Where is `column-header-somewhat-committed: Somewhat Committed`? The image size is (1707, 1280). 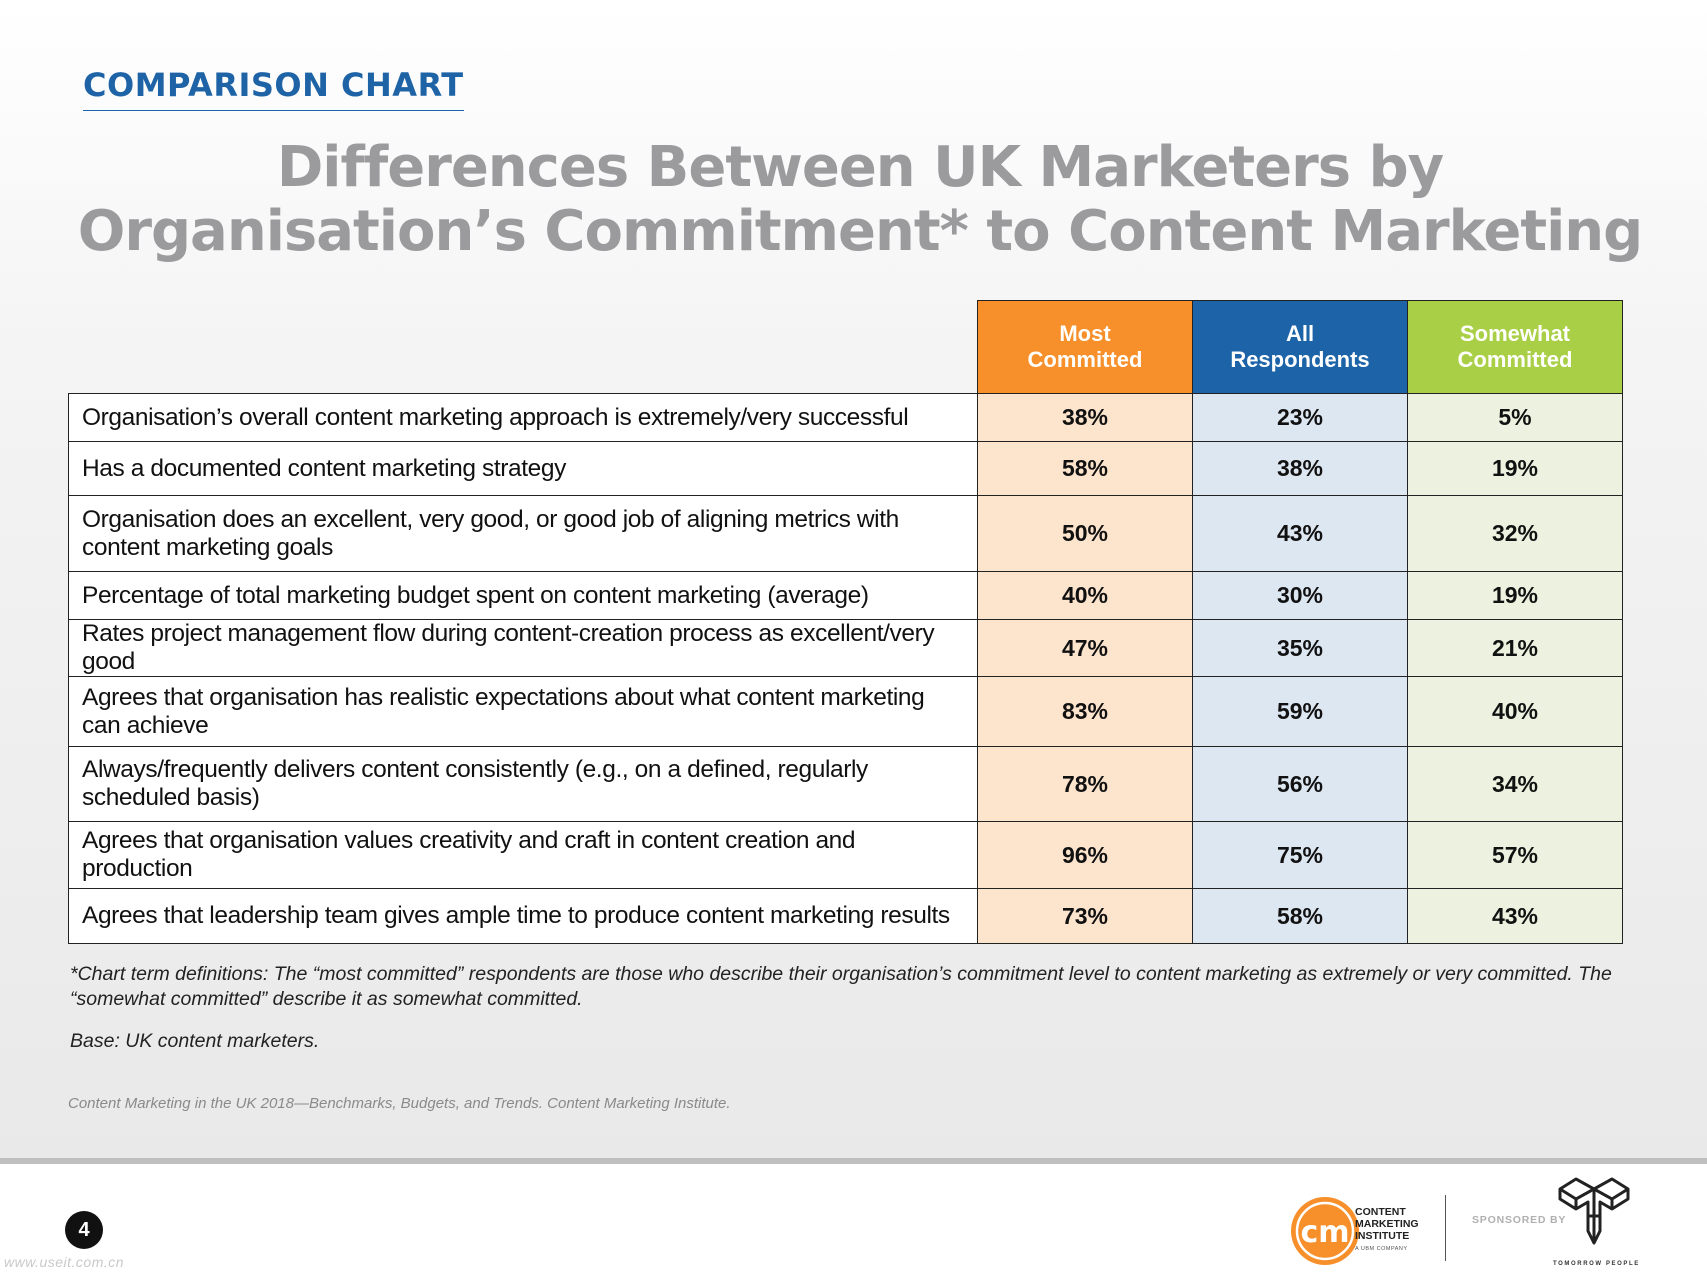
column-header-somewhat-committed: Somewhat Committed is located at coordinates (1515, 347).